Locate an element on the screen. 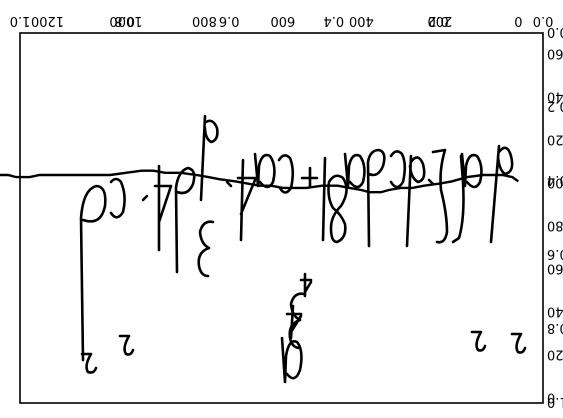  pixel-x-tick-label: 200 is located at coordinates (439, 20).